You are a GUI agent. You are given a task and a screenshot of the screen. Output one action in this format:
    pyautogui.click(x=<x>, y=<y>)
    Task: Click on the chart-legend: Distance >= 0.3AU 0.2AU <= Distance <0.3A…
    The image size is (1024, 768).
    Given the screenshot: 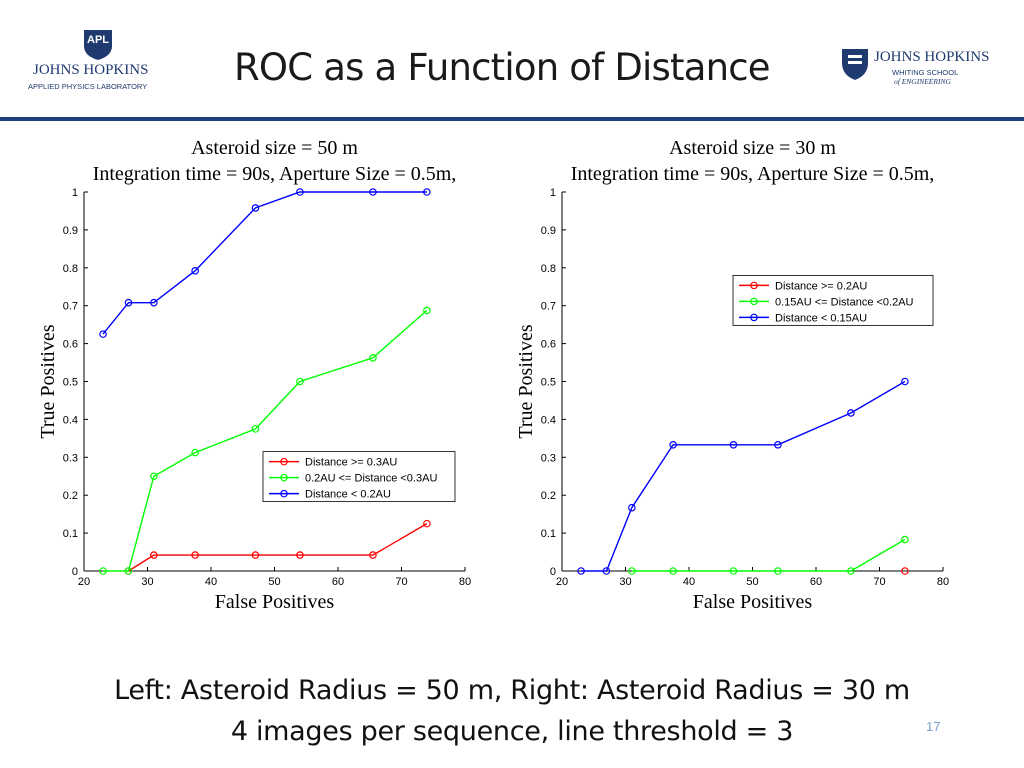 What is the action you would take?
    pyautogui.click(x=359, y=477)
    